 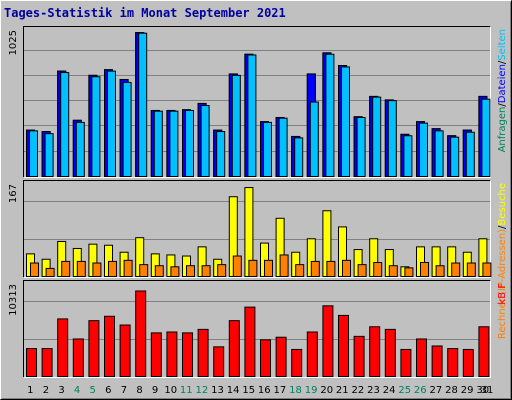 What do you see at coordinates (326, 390) in the screenshot?
I see `x-tick-label: 20` at bounding box center [326, 390].